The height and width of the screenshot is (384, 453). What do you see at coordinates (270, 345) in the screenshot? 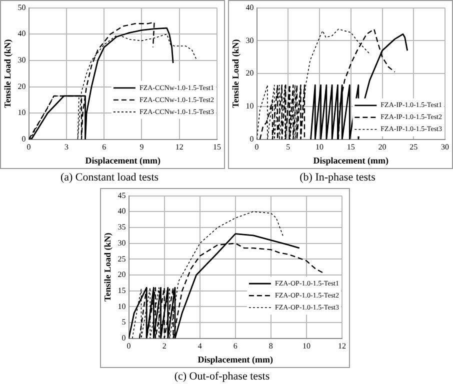
I see `x-tick-label: 8` at bounding box center [270, 345].